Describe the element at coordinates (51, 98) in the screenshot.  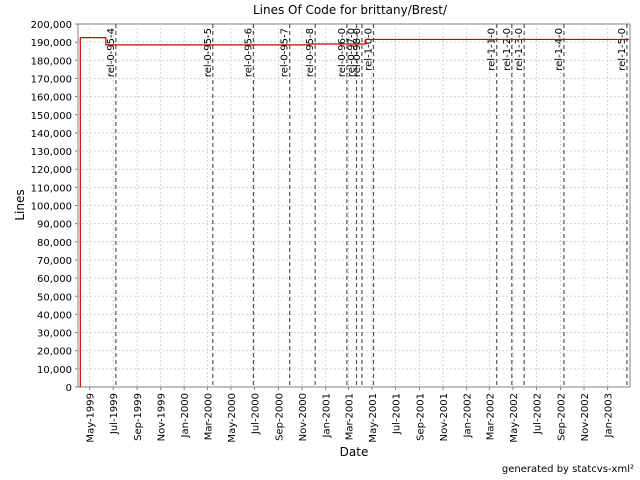
I see `y-tick-label: 160,000` at that location.